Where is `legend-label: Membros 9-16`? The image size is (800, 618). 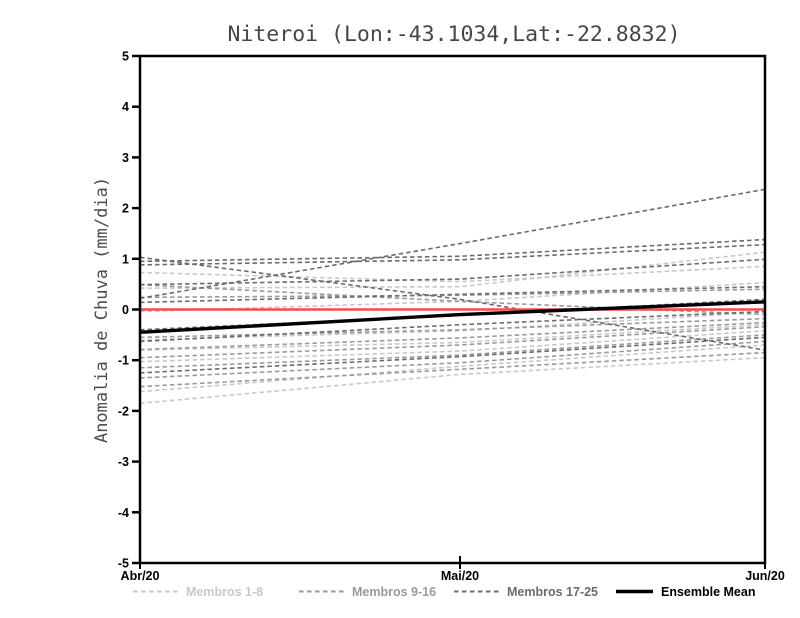
legend-label: Membros 9-16 is located at coordinates (394, 592).